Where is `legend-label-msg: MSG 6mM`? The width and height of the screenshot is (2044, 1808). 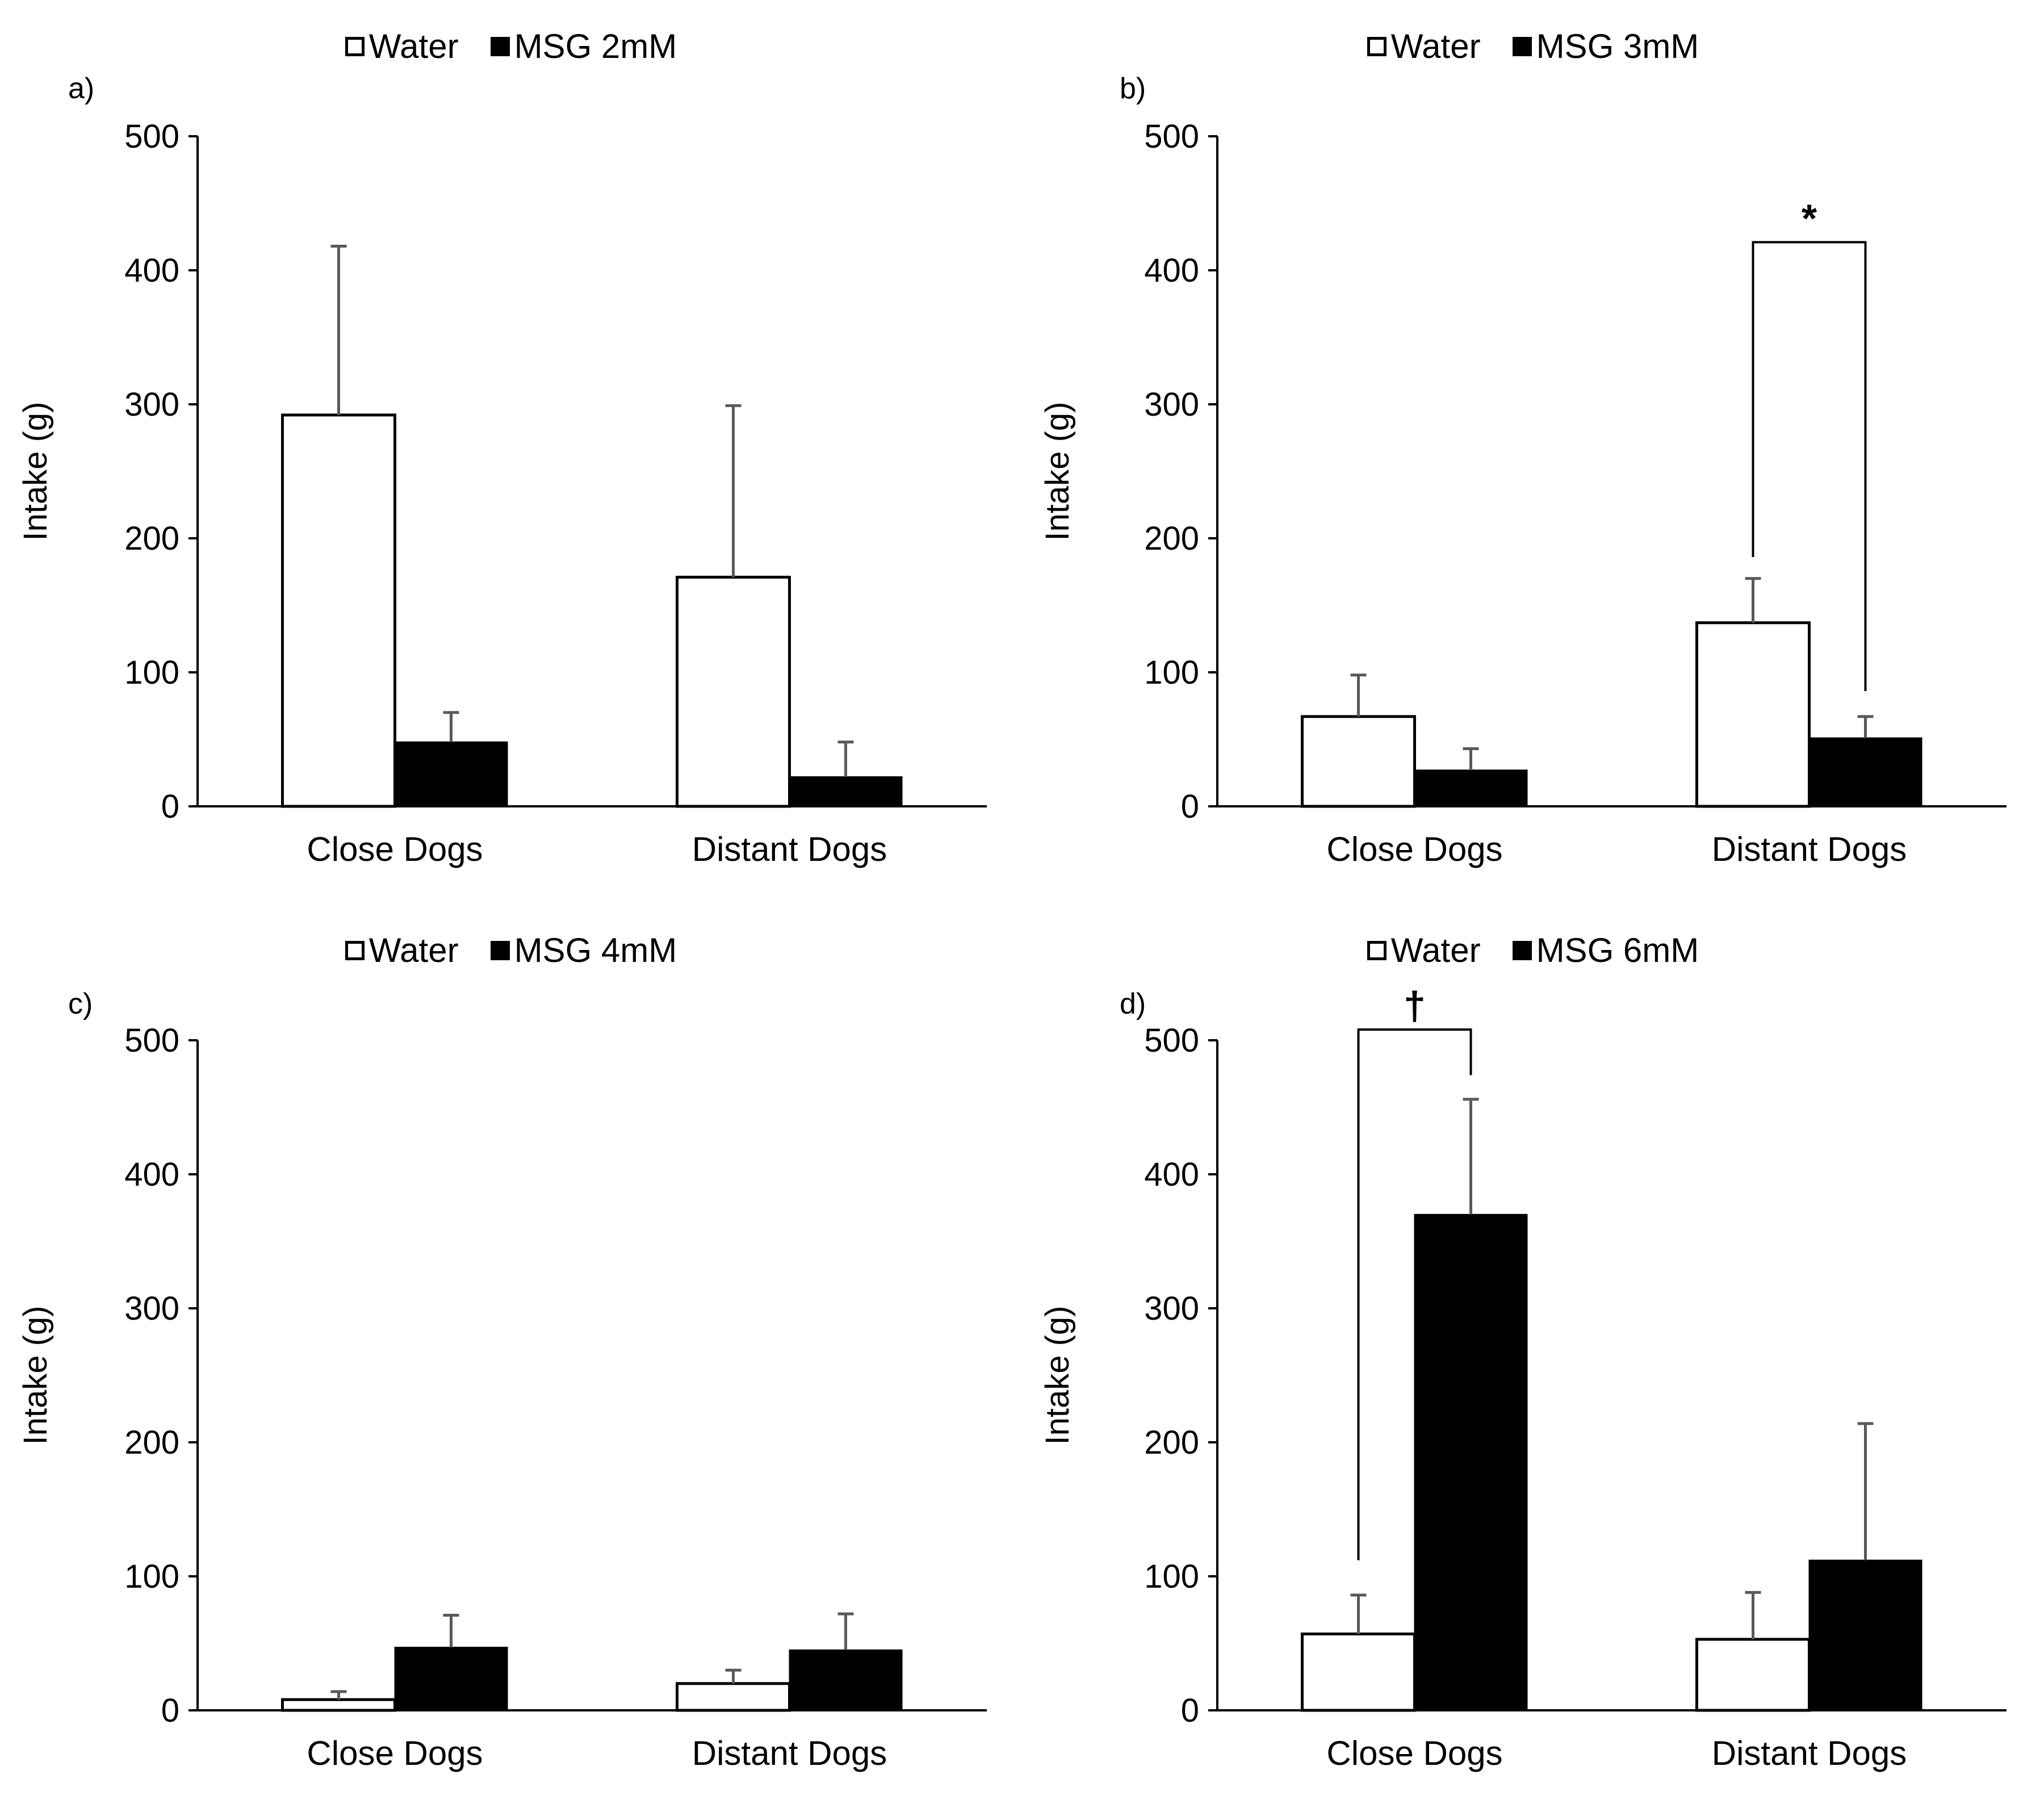
legend-label-msg: MSG 6mM is located at coordinates (1617, 950).